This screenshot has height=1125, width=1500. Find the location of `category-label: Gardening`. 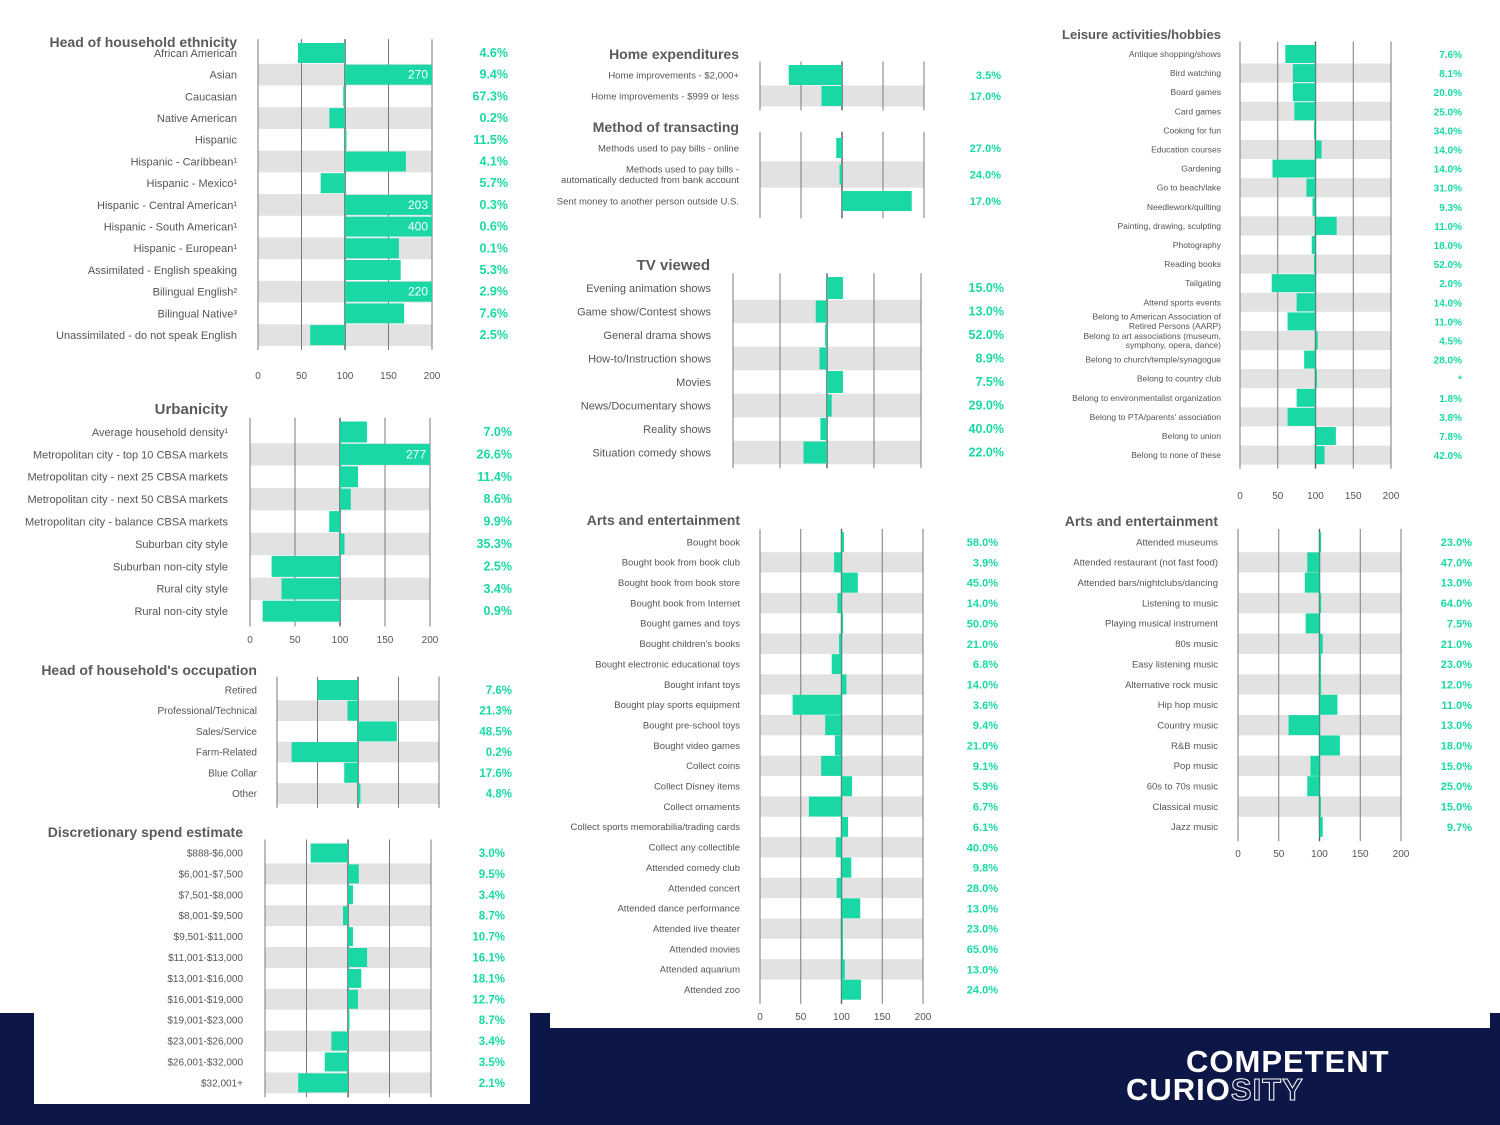

category-label: Gardening is located at coordinates (1201, 169).